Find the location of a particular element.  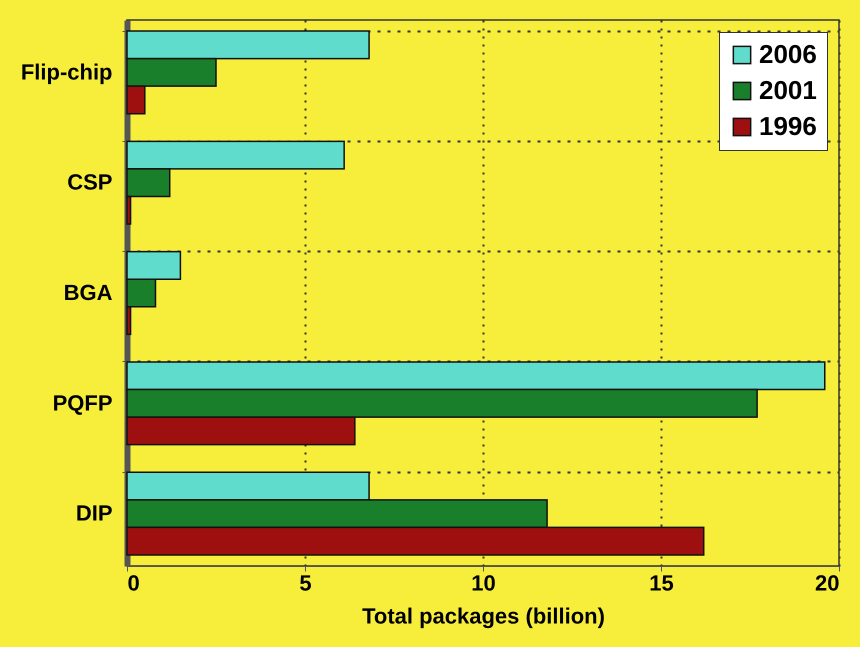

y-tick-label: DIP is located at coordinates (94, 513).